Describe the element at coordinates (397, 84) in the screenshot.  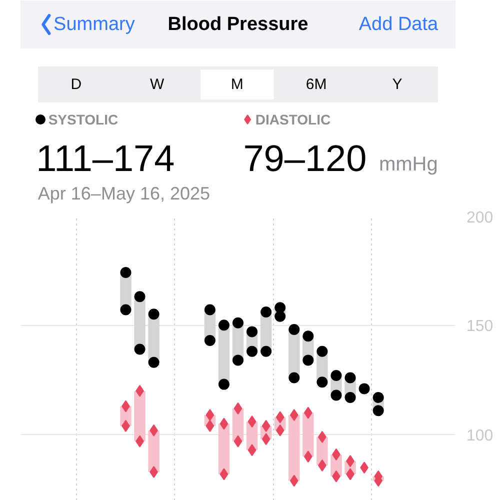
I see `text: Y` at that location.